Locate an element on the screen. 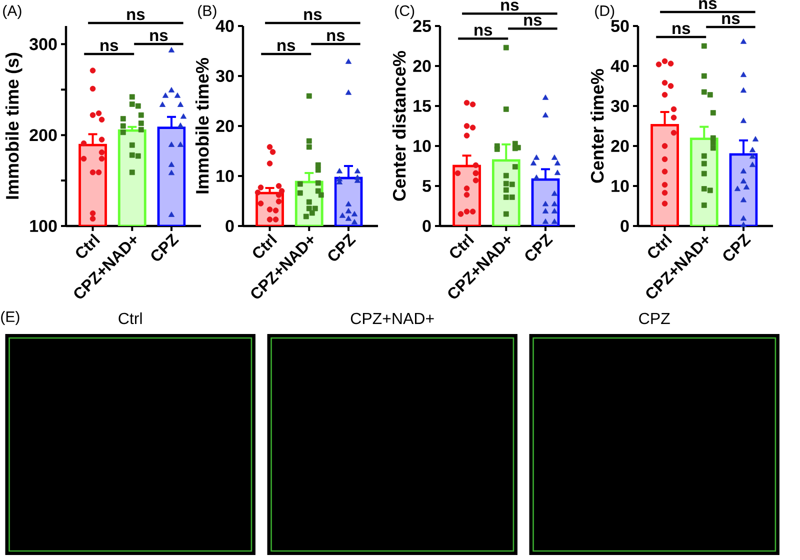  category-label: CPZ+NAD+ is located at coordinates (392, 318).